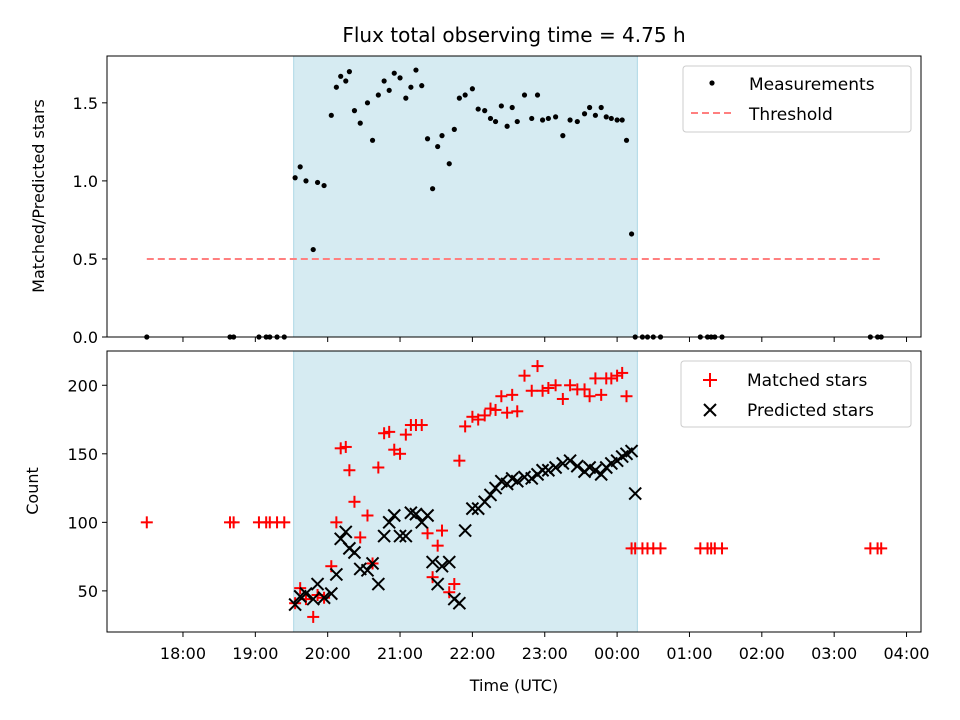 This screenshot has height=720, width=960. What do you see at coordinates (797, 99) in the screenshot?
I see `top-legend-box` at bounding box center [797, 99].